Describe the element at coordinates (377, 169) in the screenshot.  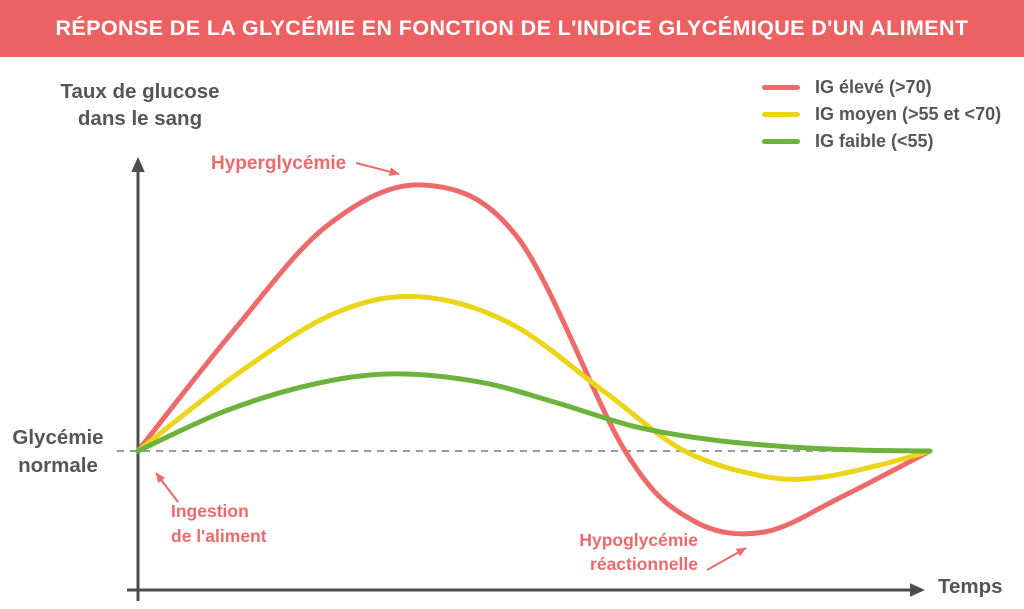
I see `hyperglycemia-arrow` at that location.